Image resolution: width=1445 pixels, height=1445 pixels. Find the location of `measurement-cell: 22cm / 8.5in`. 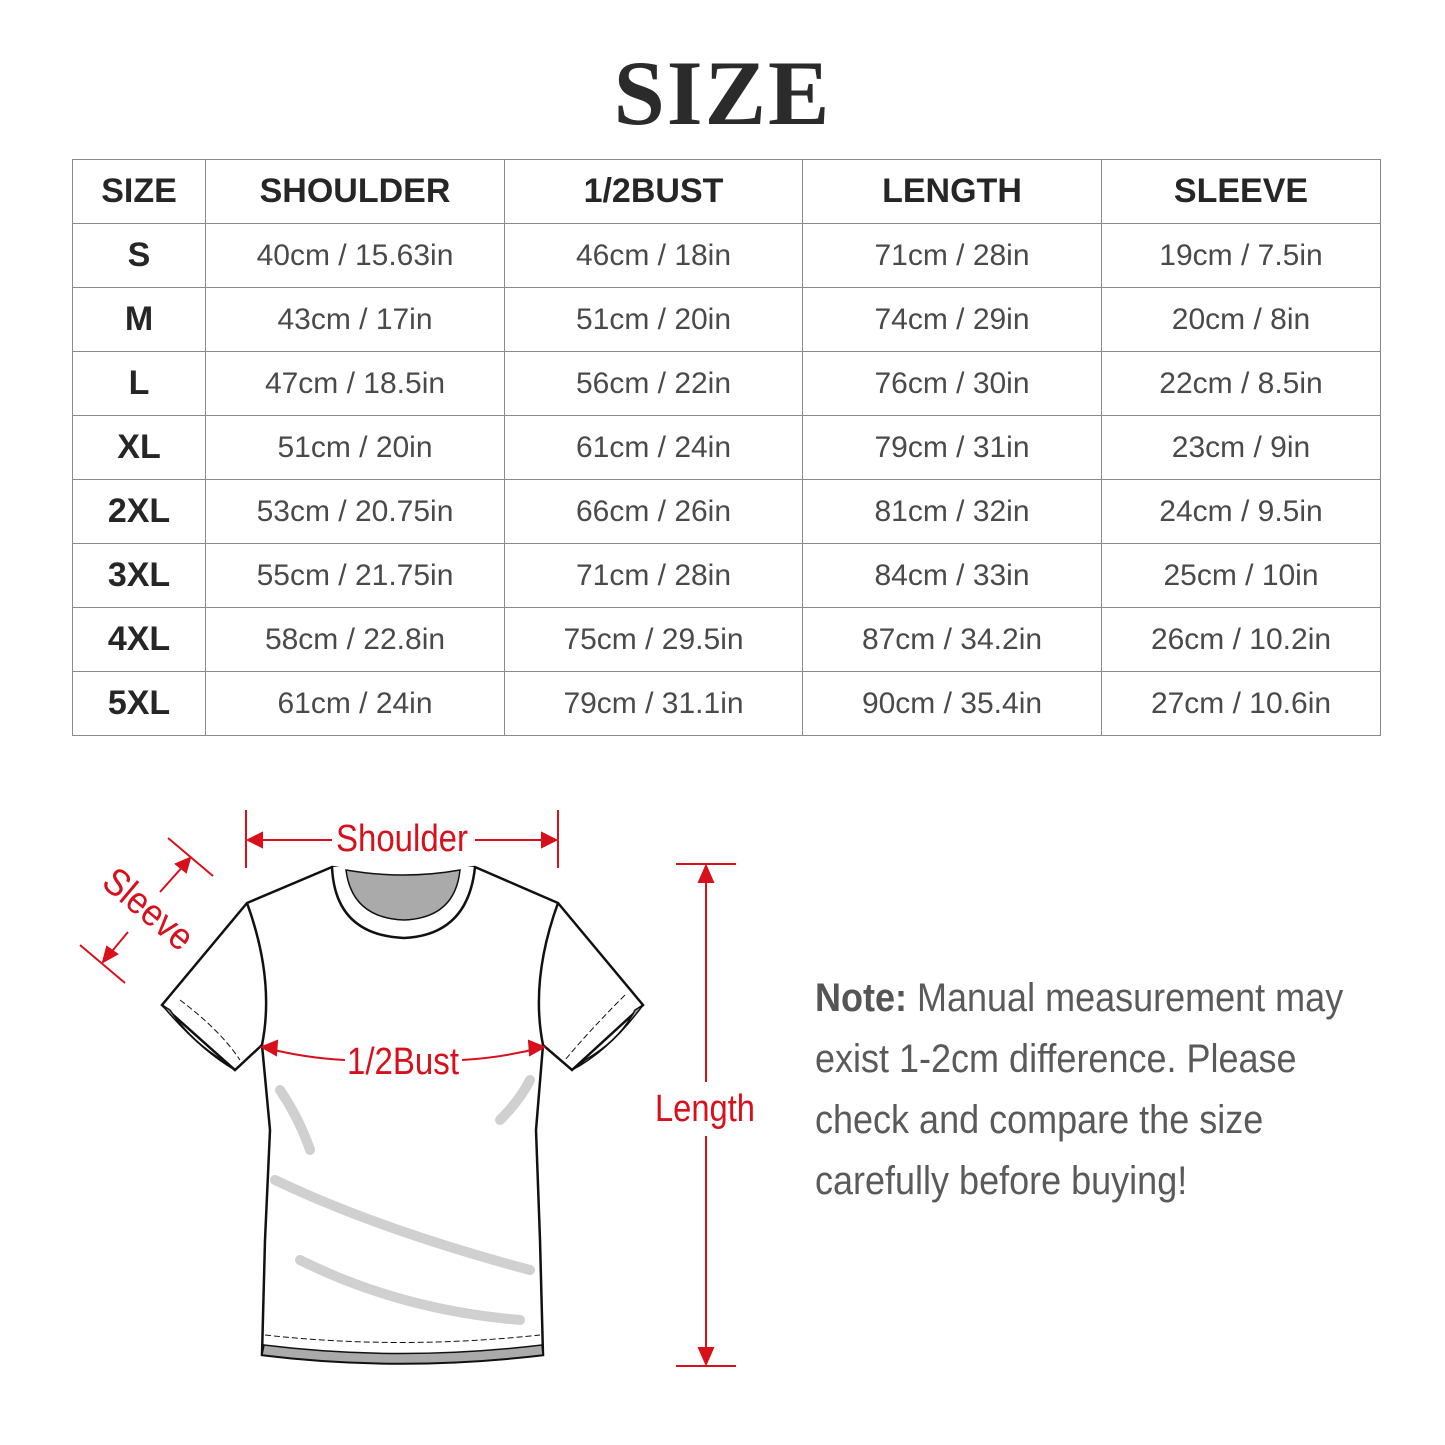

measurement-cell: 22cm / 8.5in is located at coordinates (1241, 383).